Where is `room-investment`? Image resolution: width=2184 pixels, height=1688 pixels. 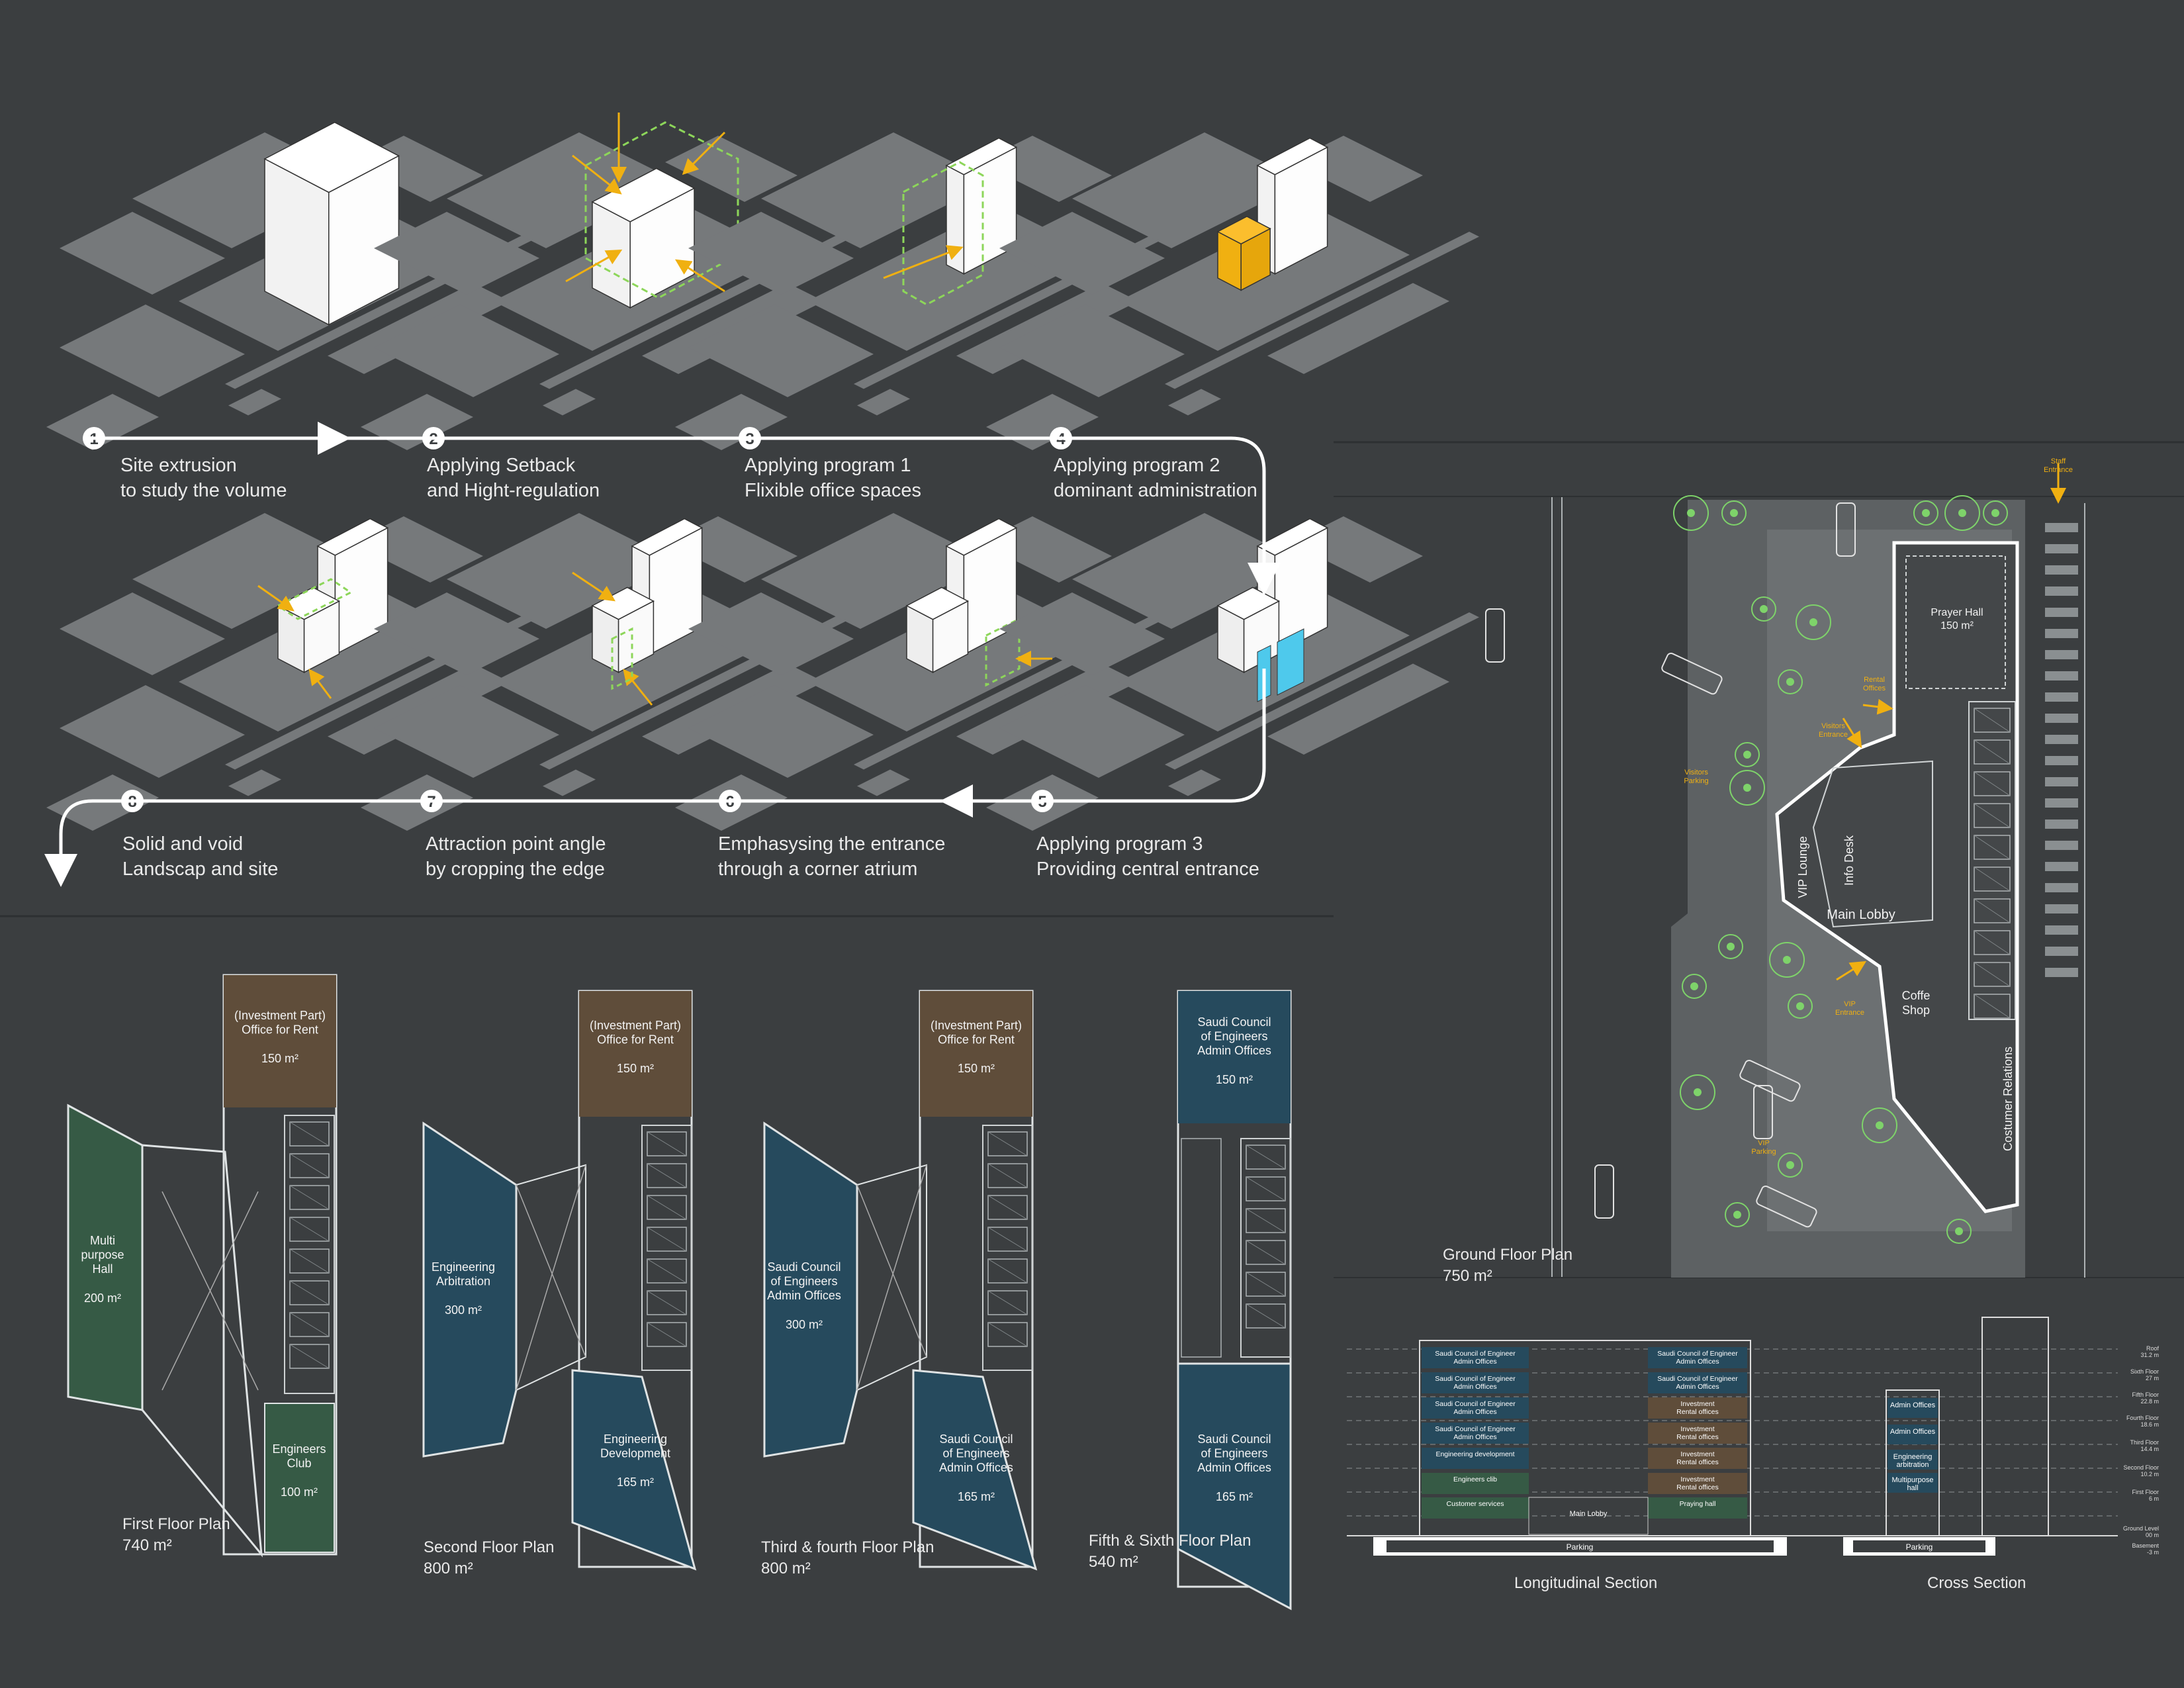 room-investment is located at coordinates (635, 1054).